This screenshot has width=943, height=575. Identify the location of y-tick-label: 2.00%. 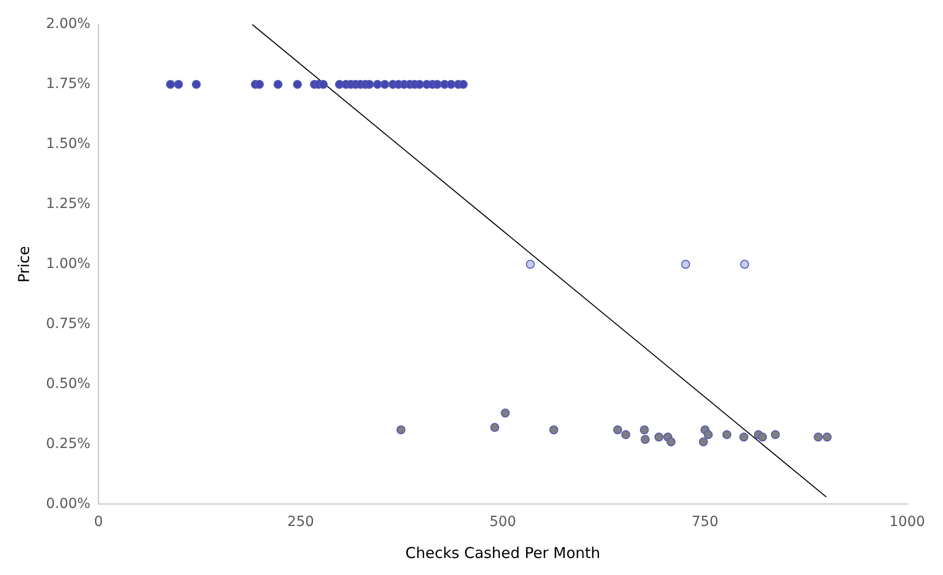
(68, 24).